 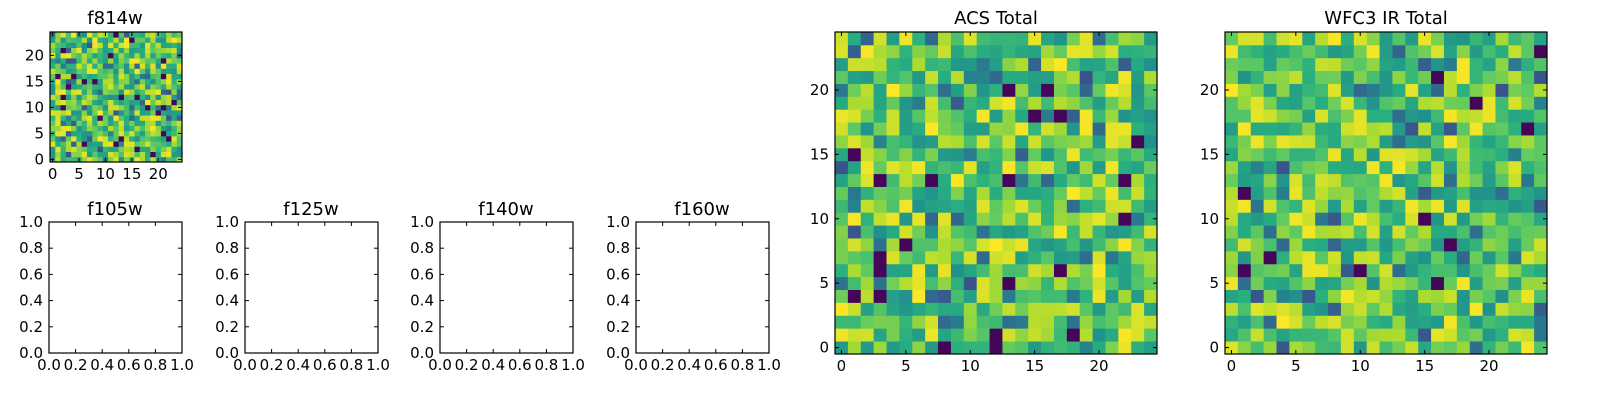 What do you see at coordinates (114, 209) in the screenshot?
I see `f105w-title: f105w` at bounding box center [114, 209].